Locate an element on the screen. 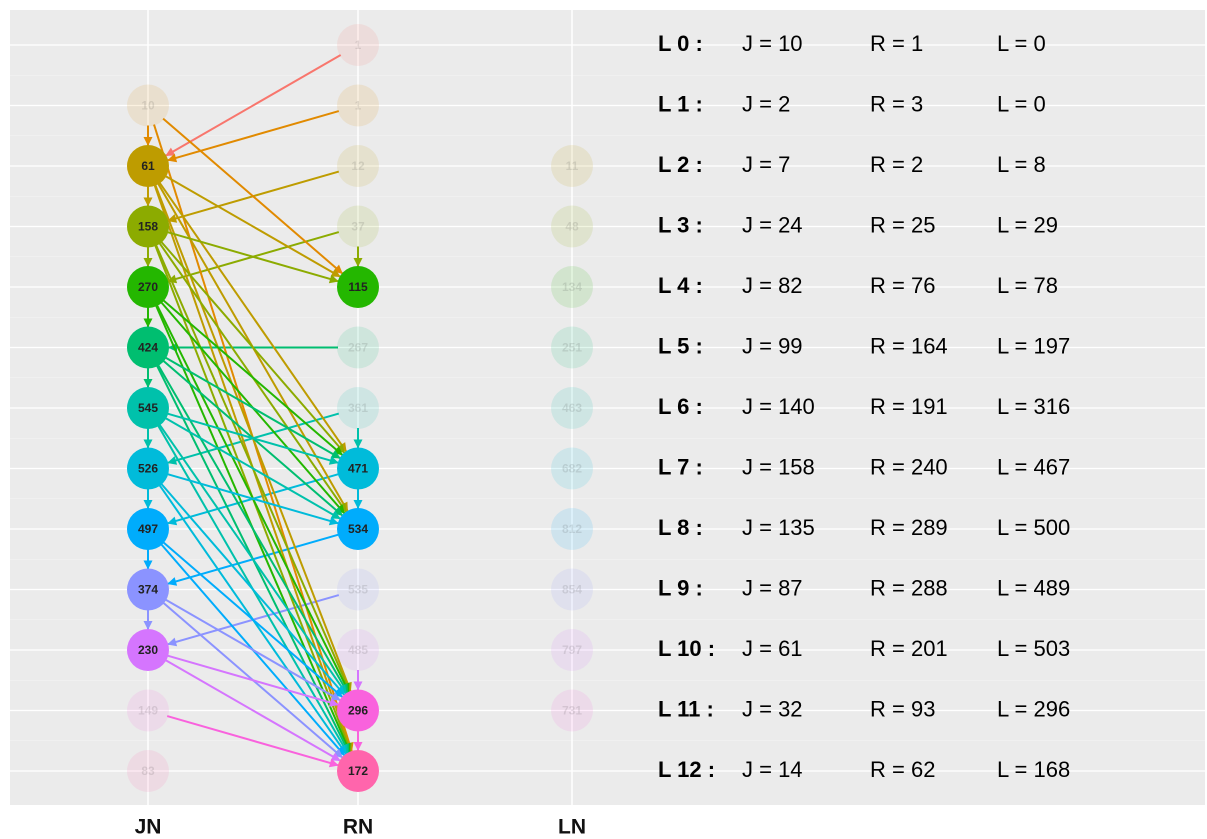 This screenshot has height=839, width=1207. row-l: L = 316 is located at coordinates (1033, 406).